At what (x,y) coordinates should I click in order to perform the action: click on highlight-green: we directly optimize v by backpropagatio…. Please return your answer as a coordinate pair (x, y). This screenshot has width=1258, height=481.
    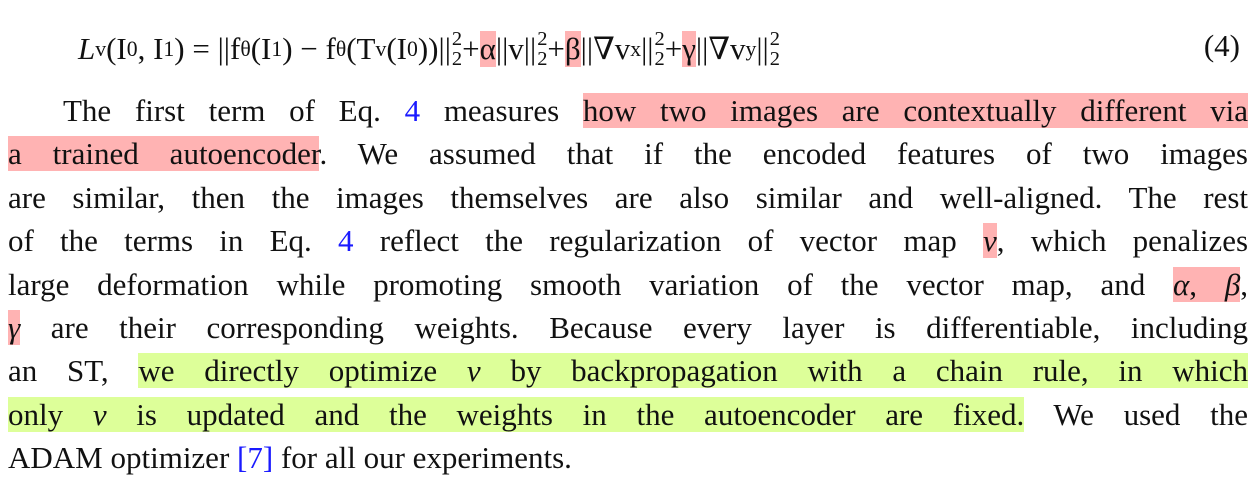
    Looking at the image, I should click on (693, 371).